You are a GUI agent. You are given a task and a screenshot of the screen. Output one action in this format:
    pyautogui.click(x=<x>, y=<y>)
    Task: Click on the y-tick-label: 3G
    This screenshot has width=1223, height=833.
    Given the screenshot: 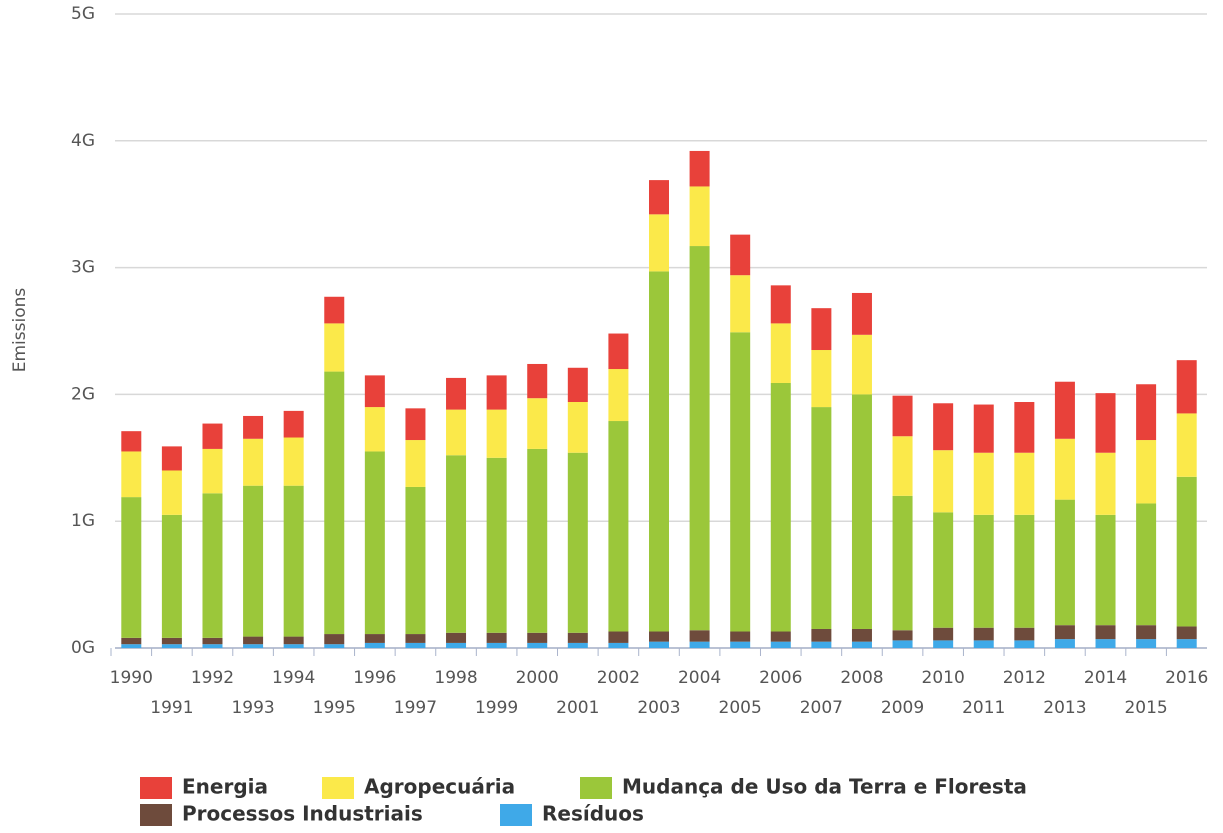 What is the action you would take?
    pyautogui.click(x=83, y=268)
    